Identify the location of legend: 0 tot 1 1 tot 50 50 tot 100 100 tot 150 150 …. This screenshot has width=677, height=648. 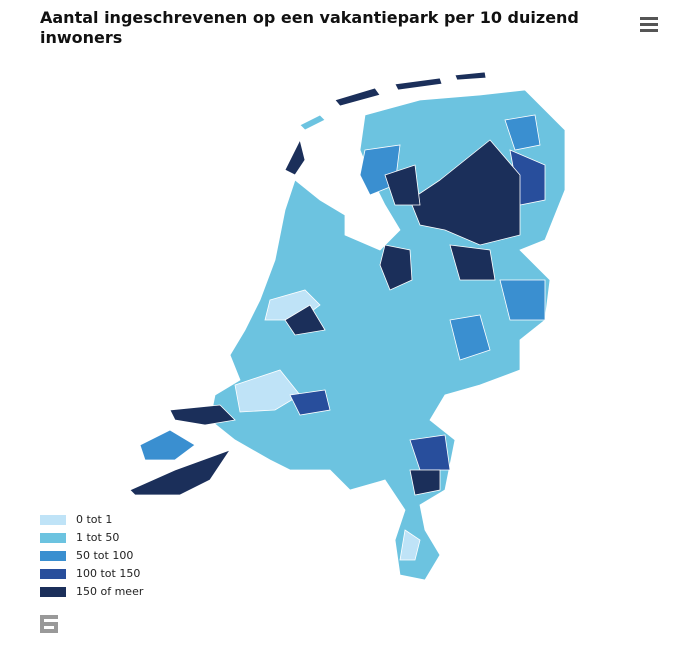
(92, 555).